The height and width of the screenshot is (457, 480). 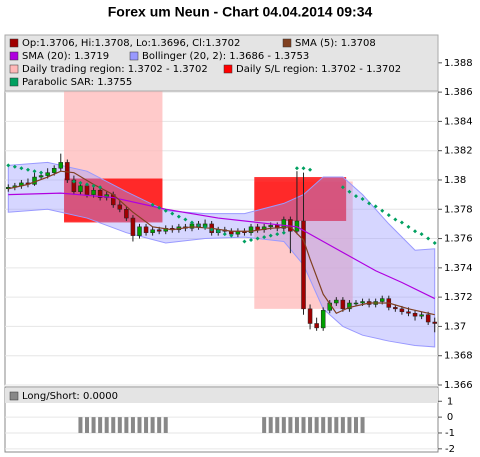 I want to click on y-tick-label: 1.366, so click(x=458, y=385).